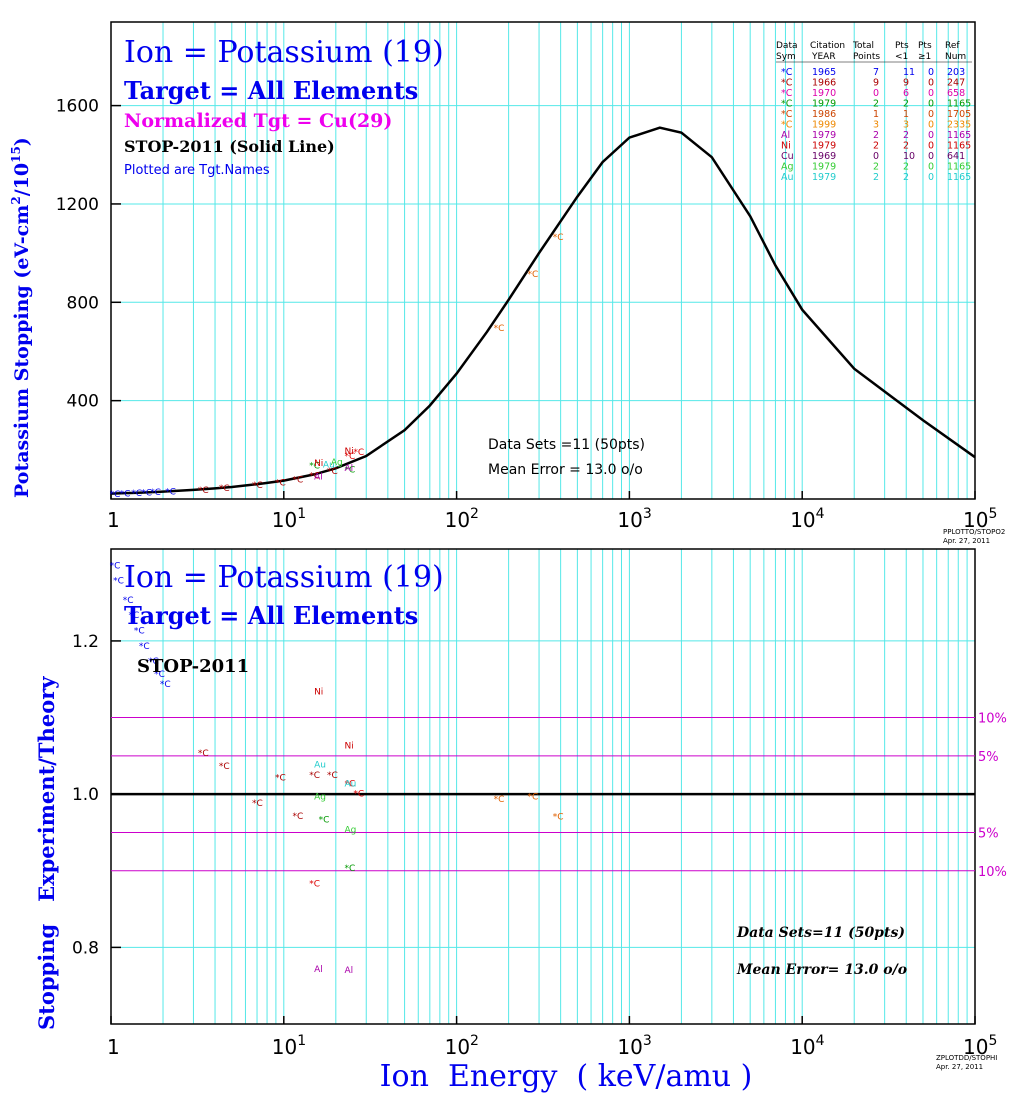 The image size is (1023, 1099). I want to click on legend-header: Pts, so click(902, 46).